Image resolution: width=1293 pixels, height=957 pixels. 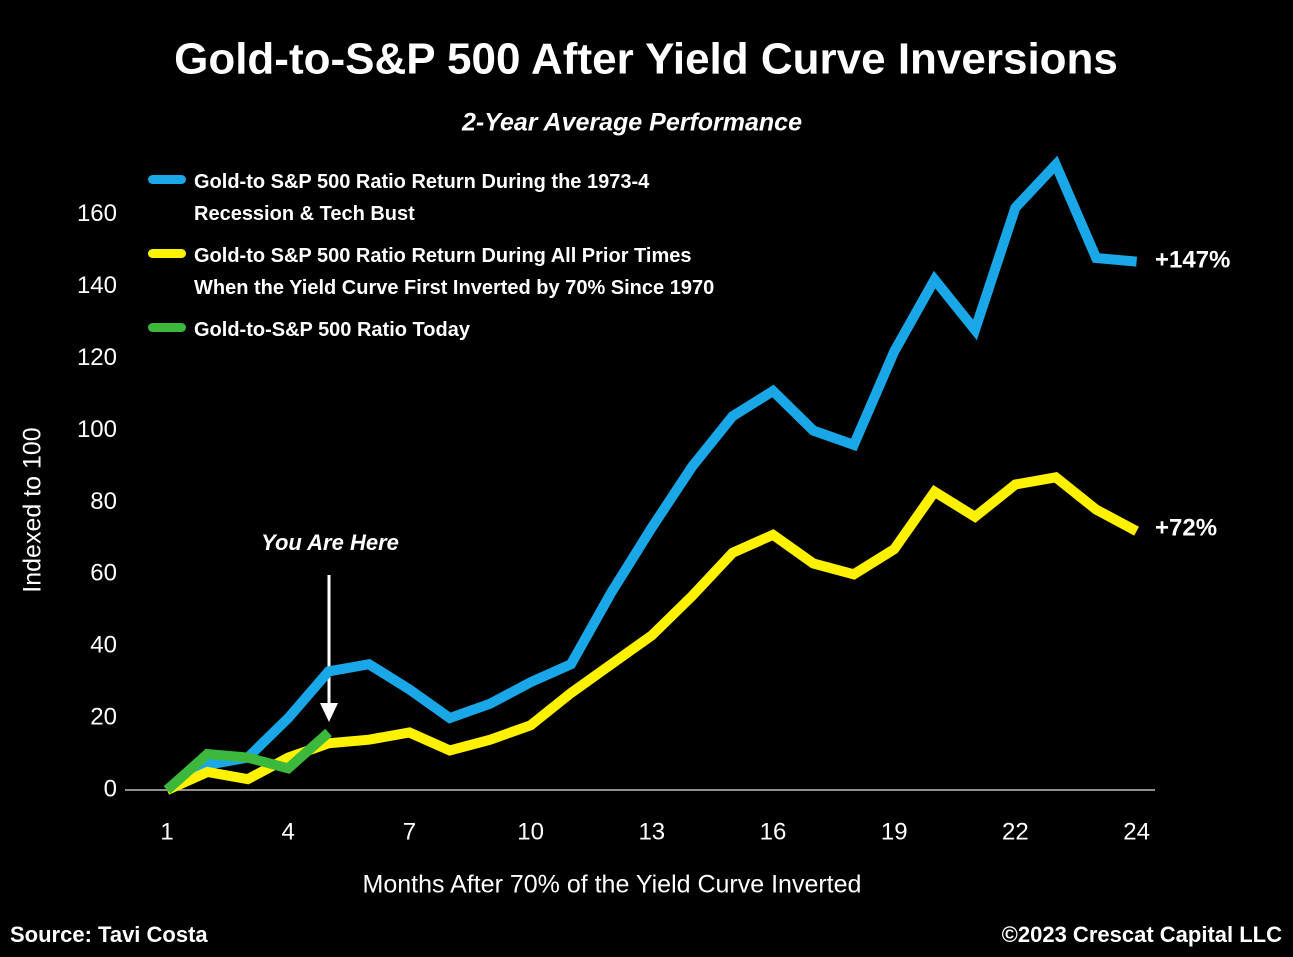 I want to click on y-tick-label: 100, so click(x=97, y=429).